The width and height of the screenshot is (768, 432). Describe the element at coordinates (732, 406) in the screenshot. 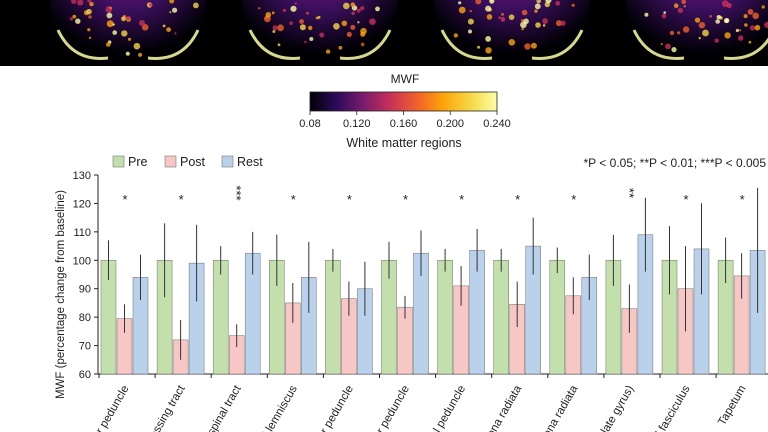

I see `category-label: Tapetum` at that location.